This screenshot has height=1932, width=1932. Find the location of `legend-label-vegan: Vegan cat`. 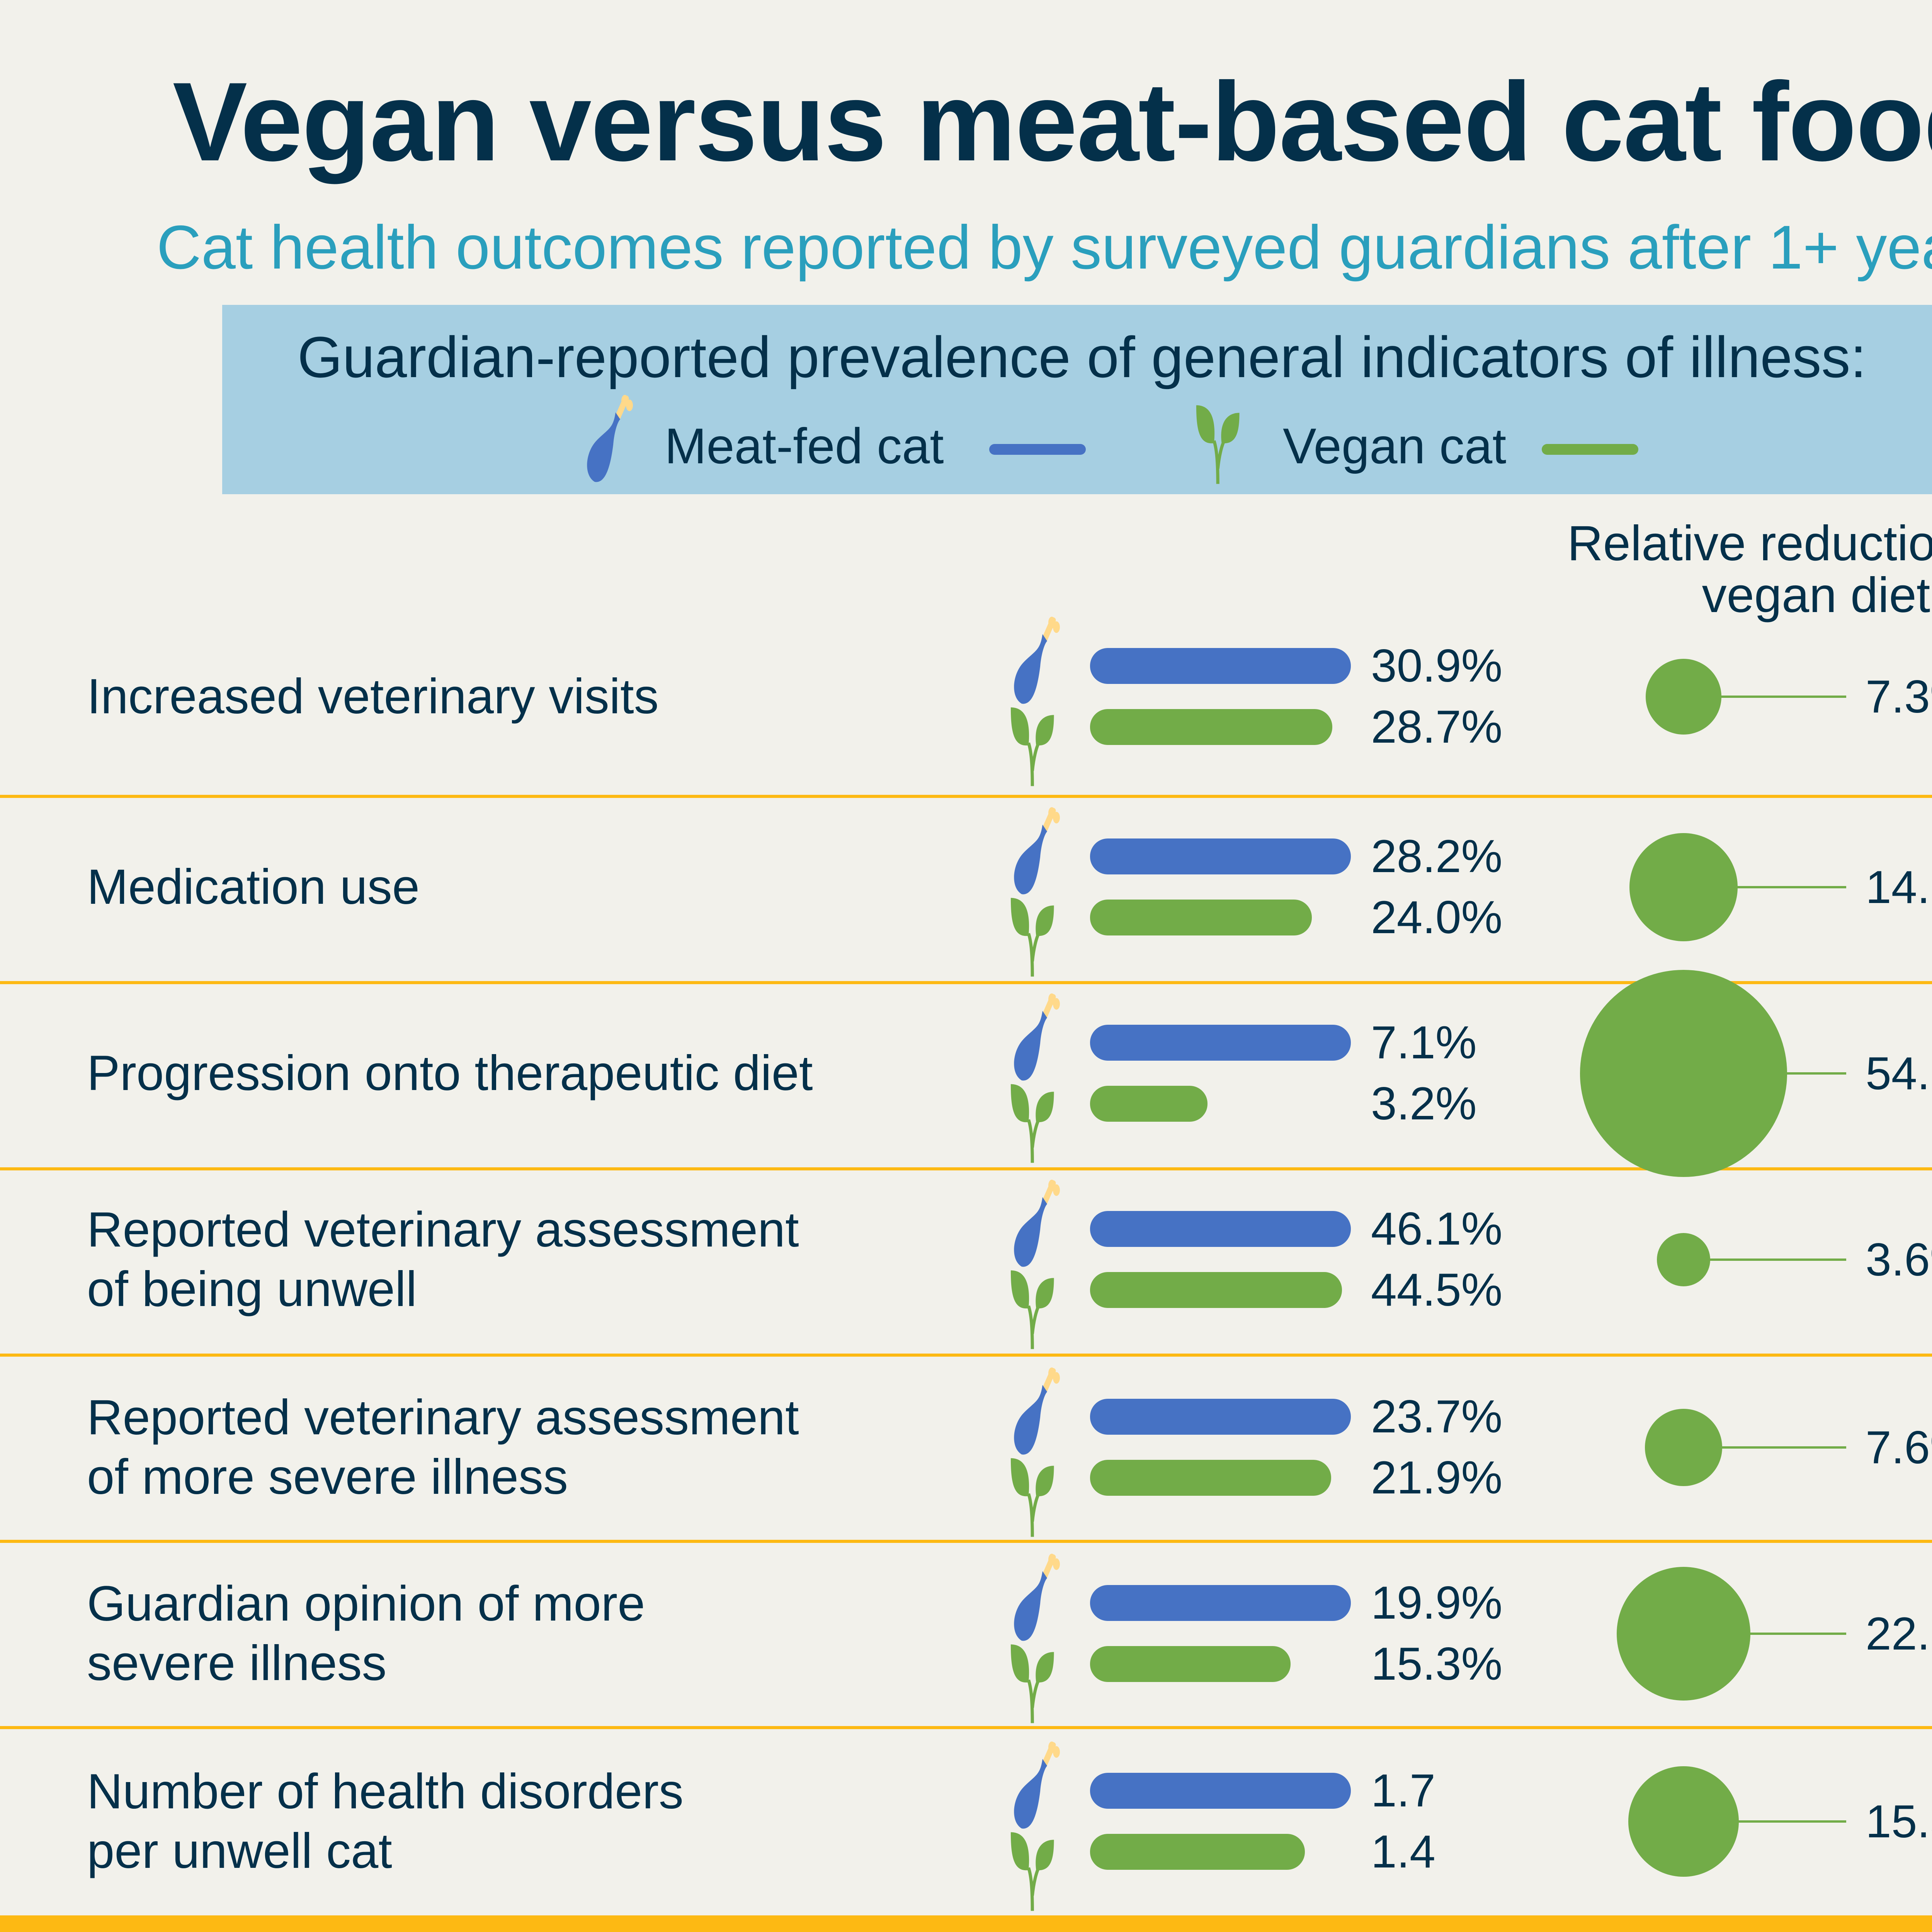

legend-label-vegan: Vegan cat is located at coordinates (1395, 446).